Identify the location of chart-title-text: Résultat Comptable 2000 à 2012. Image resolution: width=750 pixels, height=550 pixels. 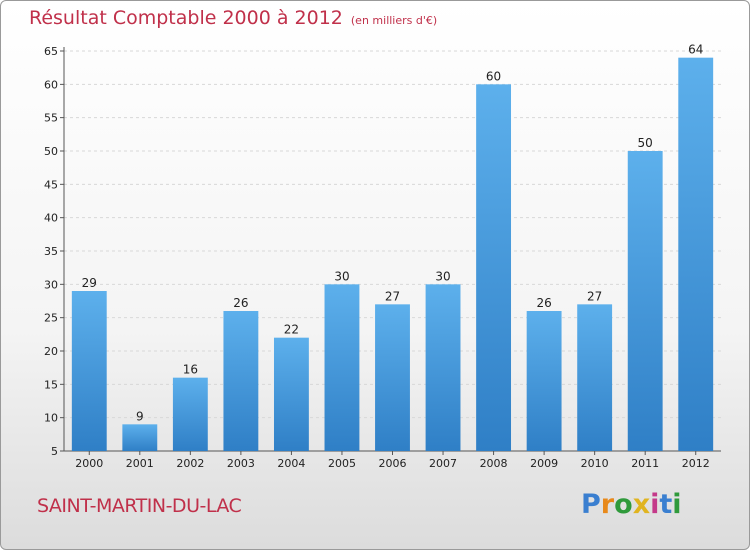
(186, 18).